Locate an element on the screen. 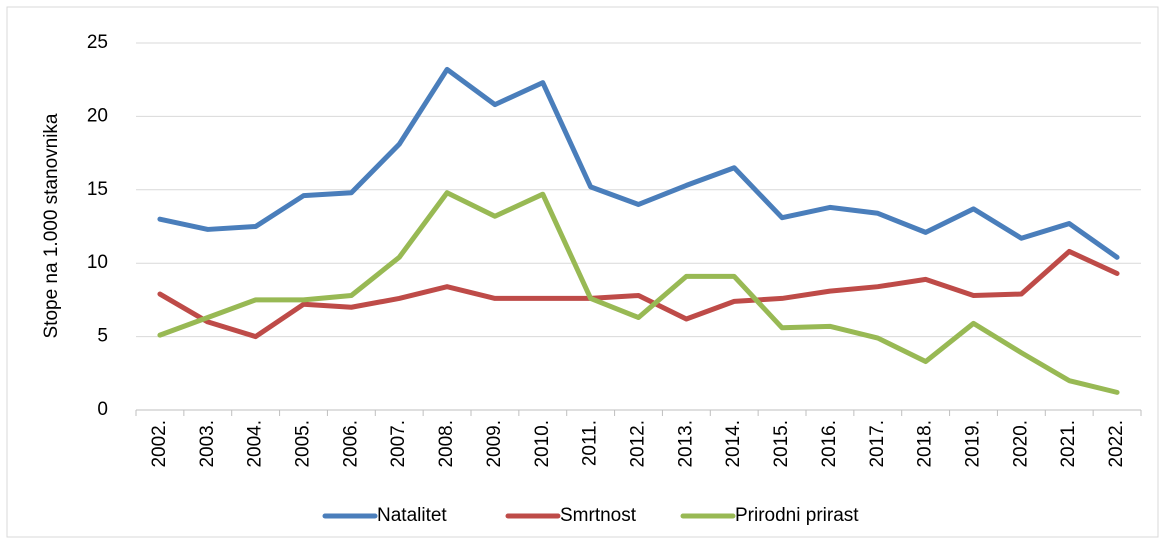 The width and height of the screenshot is (1165, 544). x-tick-label: 2005. is located at coordinates (303, 444).